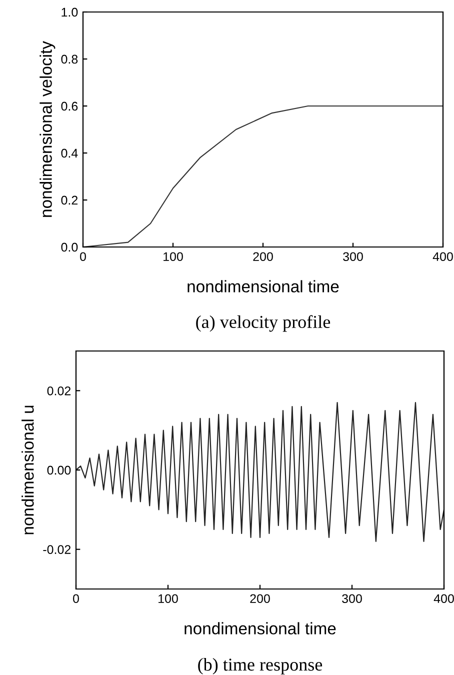  Describe the element at coordinates (69, 153) in the screenshot. I see `y-tick-label: 0.4` at that location.